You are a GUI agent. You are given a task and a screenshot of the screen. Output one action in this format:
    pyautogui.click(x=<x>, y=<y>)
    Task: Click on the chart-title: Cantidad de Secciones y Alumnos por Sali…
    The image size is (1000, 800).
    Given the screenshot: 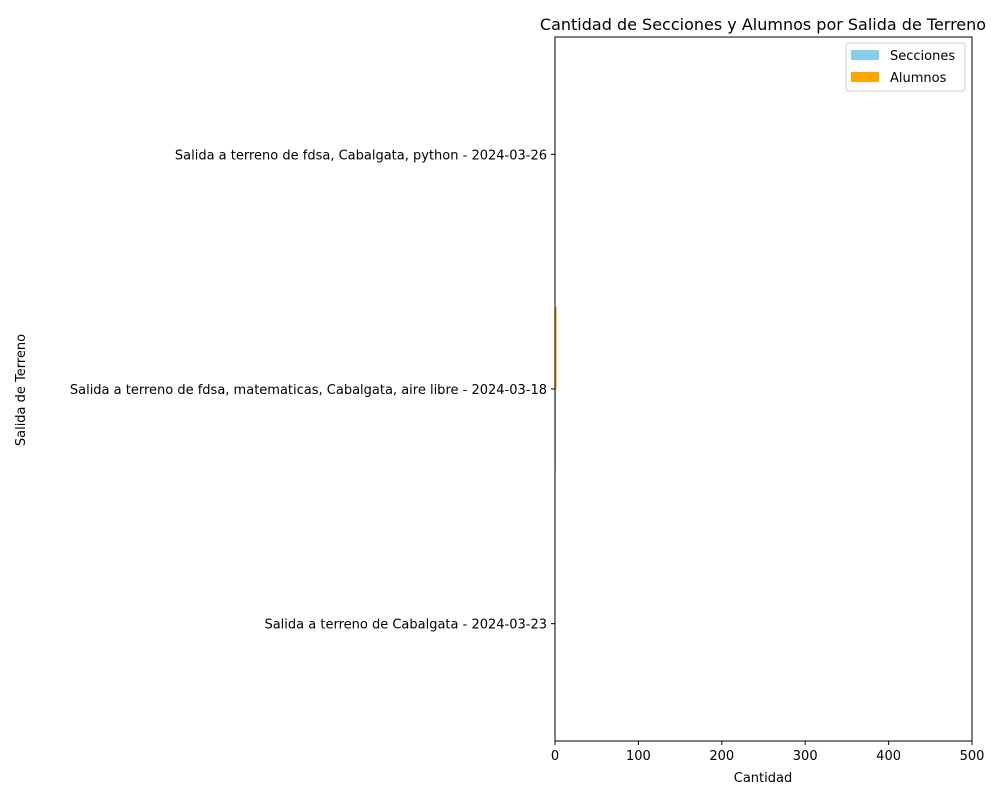 What is the action you would take?
    pyautogui.click(x=763, y=24)
    